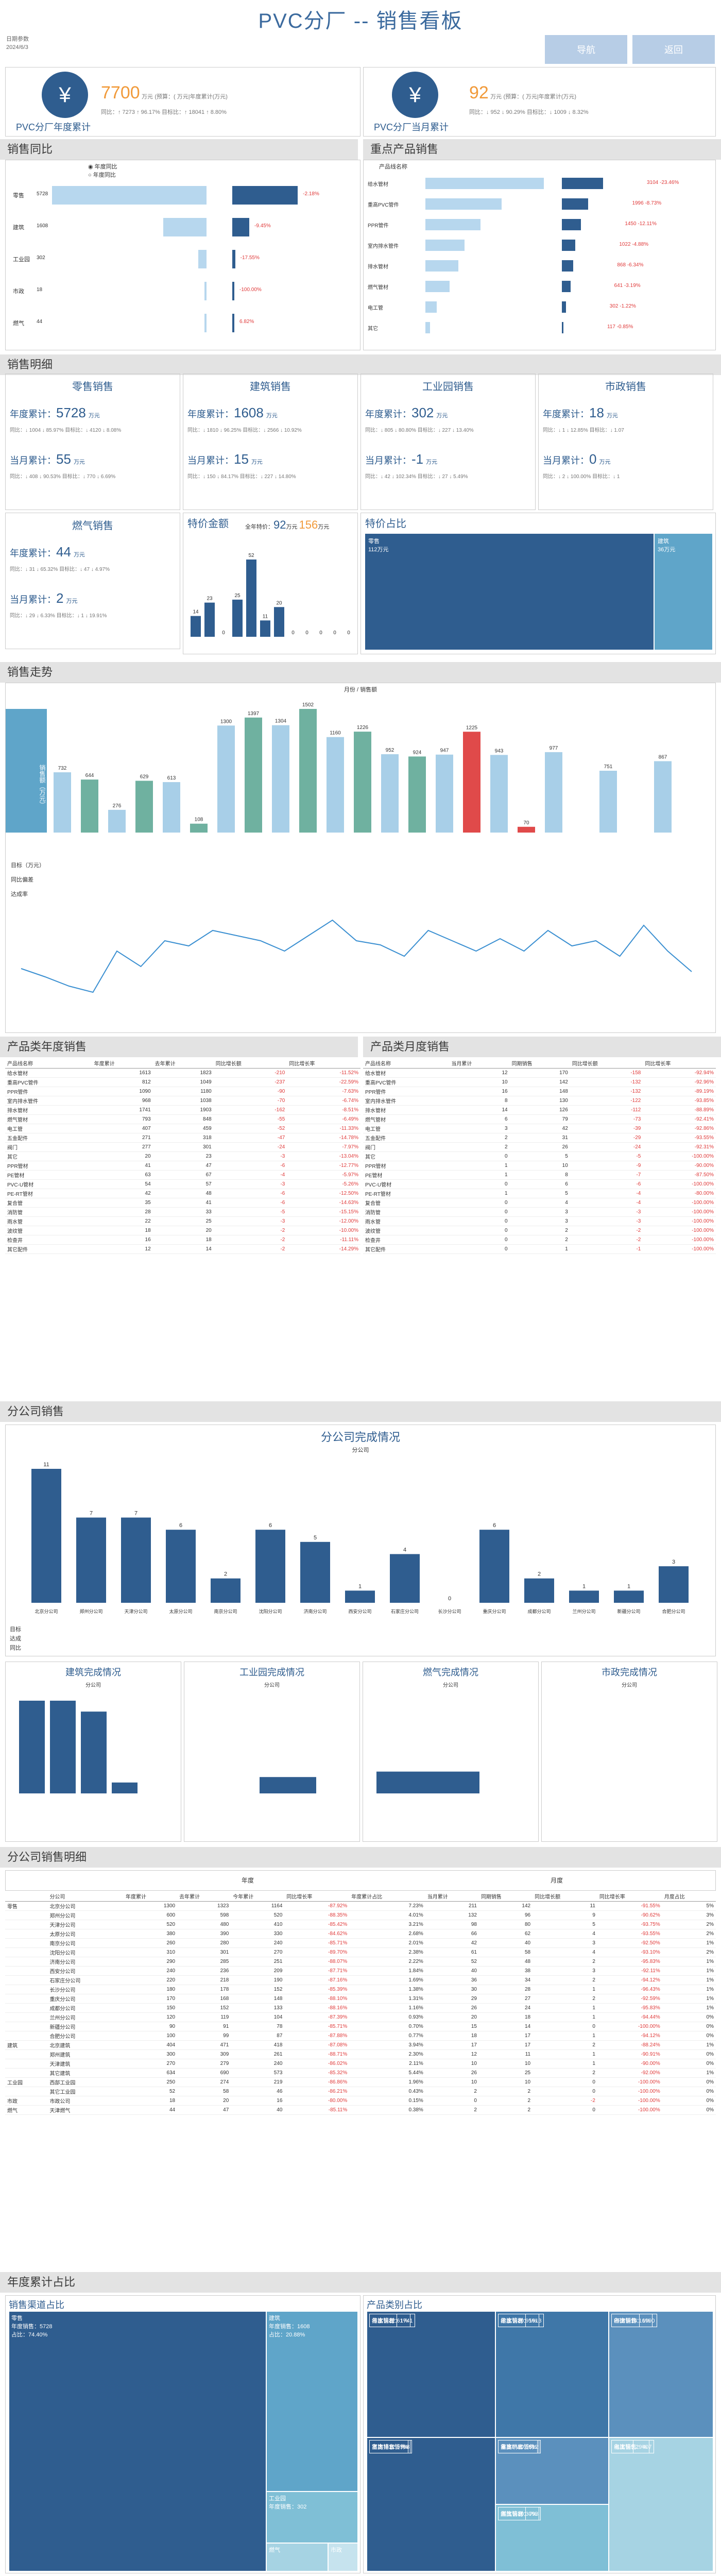 The height and width of the screenshot is (2576, 721). What do you see at coordinates (450, 1599) in the screenshot?
I see `branch-bar-value: 0` at bounding box center [450, 1599].